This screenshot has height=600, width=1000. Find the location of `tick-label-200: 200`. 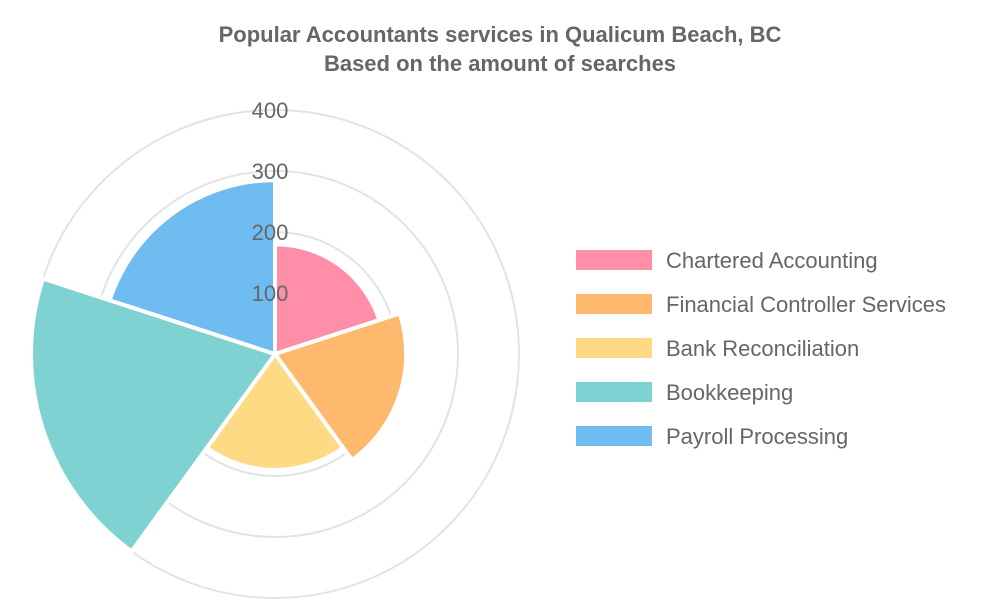

tick-label-200: 200 is located at coordinates (270, 232).